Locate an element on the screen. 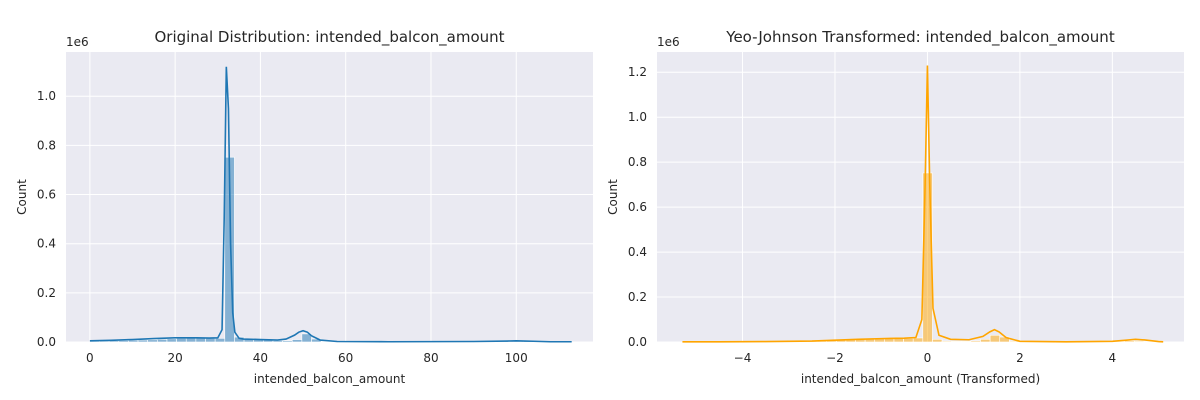  left-x-tick-labels: 0 20 40 60 80 100 is located at coordinates (307, 358).